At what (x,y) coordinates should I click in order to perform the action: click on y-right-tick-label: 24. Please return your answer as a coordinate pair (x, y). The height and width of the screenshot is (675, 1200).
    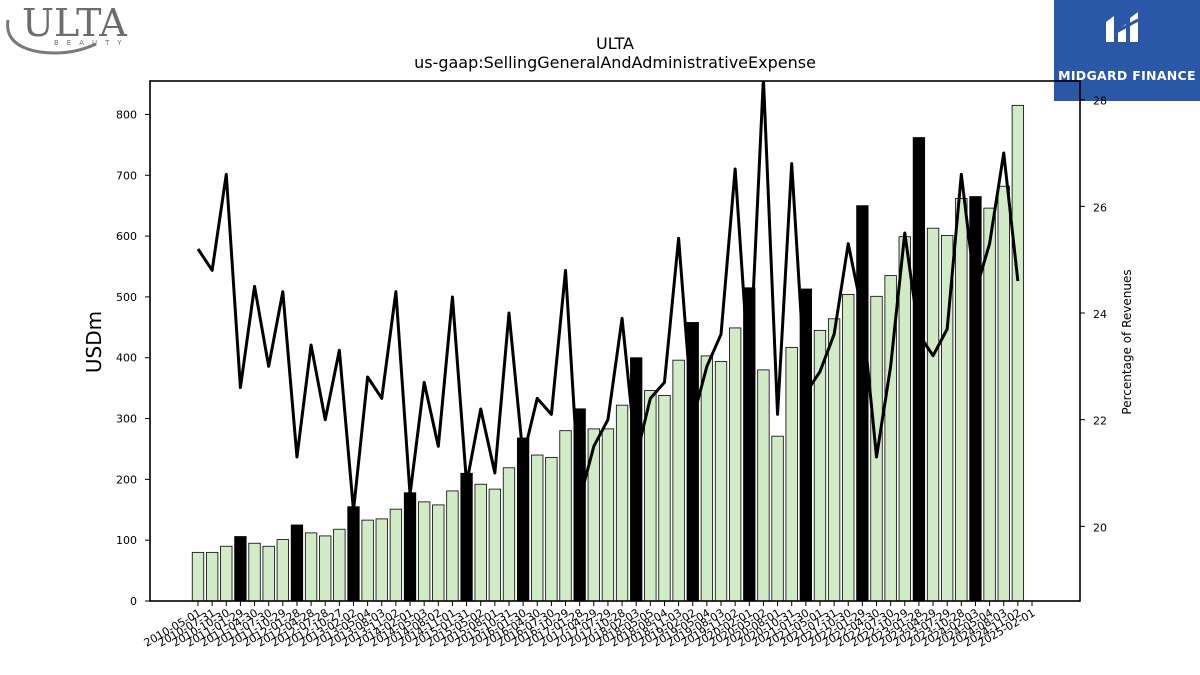
    Looking at the image, I should click on (1100, 314).